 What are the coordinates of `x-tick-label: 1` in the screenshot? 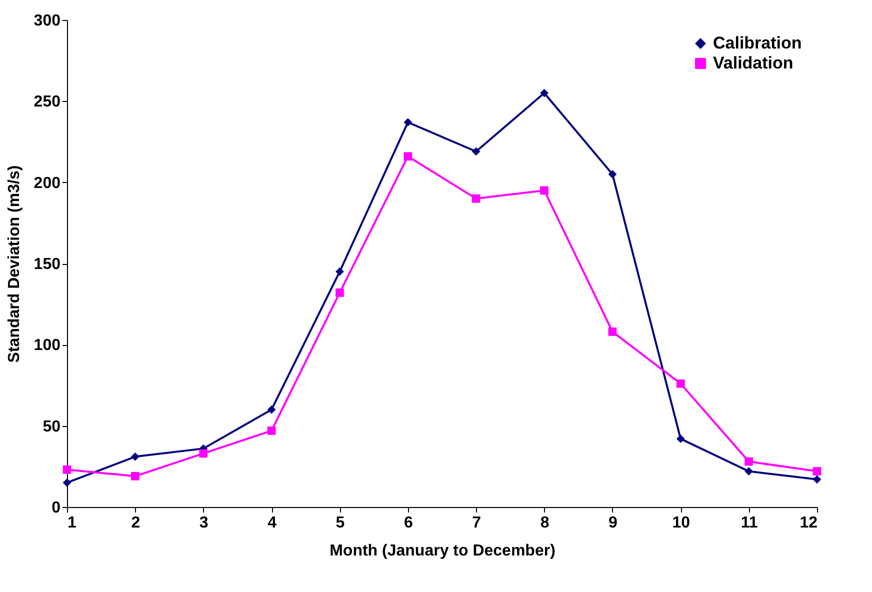 It's located at (72, 523).